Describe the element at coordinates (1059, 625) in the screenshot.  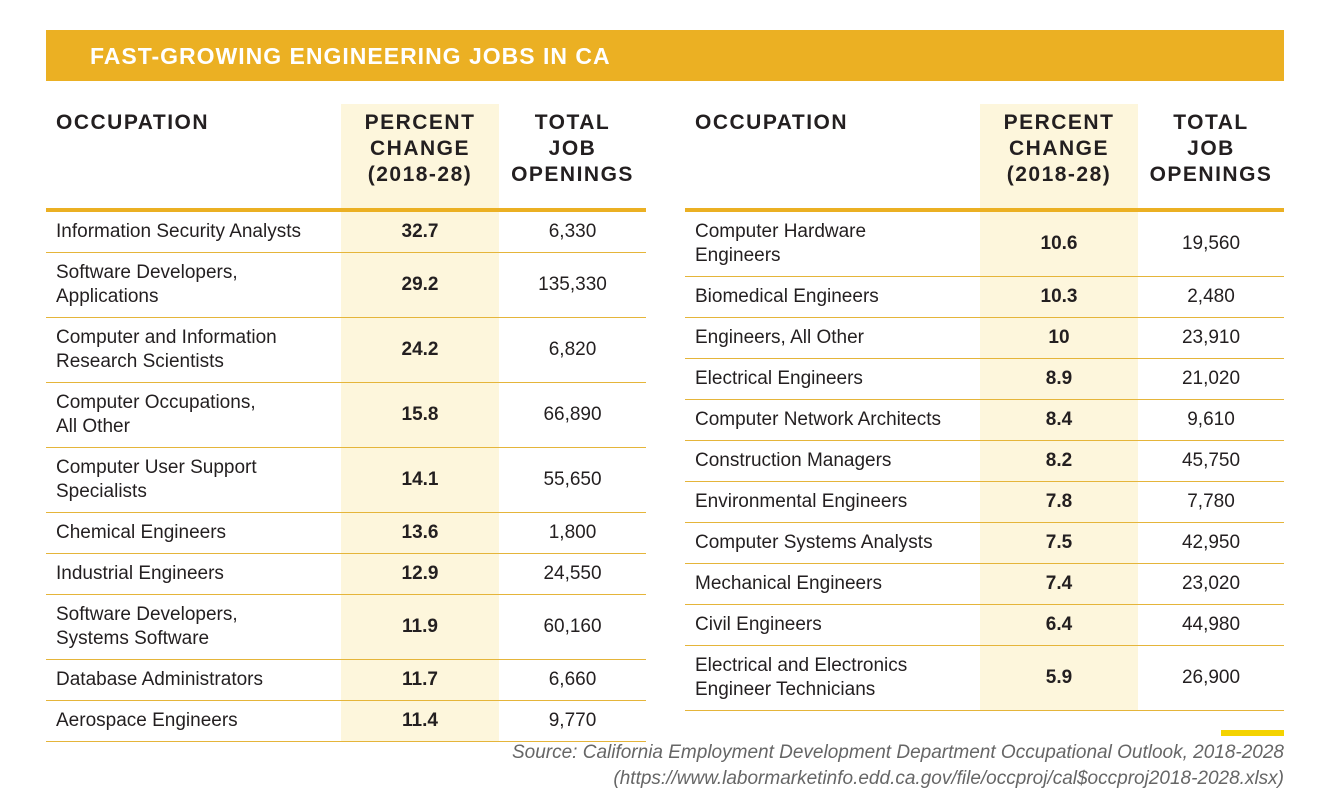
I see `cell: 6.4` at that location.